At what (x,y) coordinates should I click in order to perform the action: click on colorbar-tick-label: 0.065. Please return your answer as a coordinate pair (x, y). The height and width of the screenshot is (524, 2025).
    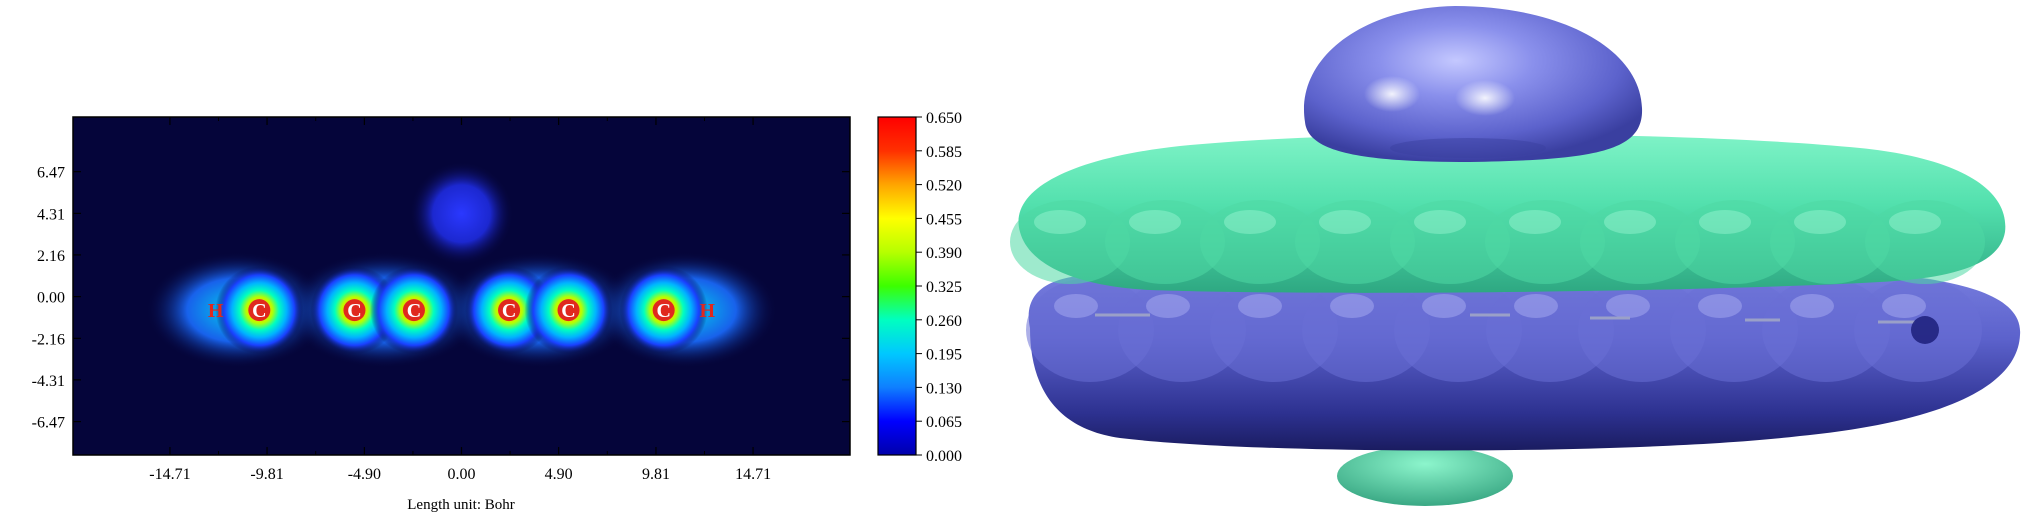
    Looking at the image, I should click on (944, 422).